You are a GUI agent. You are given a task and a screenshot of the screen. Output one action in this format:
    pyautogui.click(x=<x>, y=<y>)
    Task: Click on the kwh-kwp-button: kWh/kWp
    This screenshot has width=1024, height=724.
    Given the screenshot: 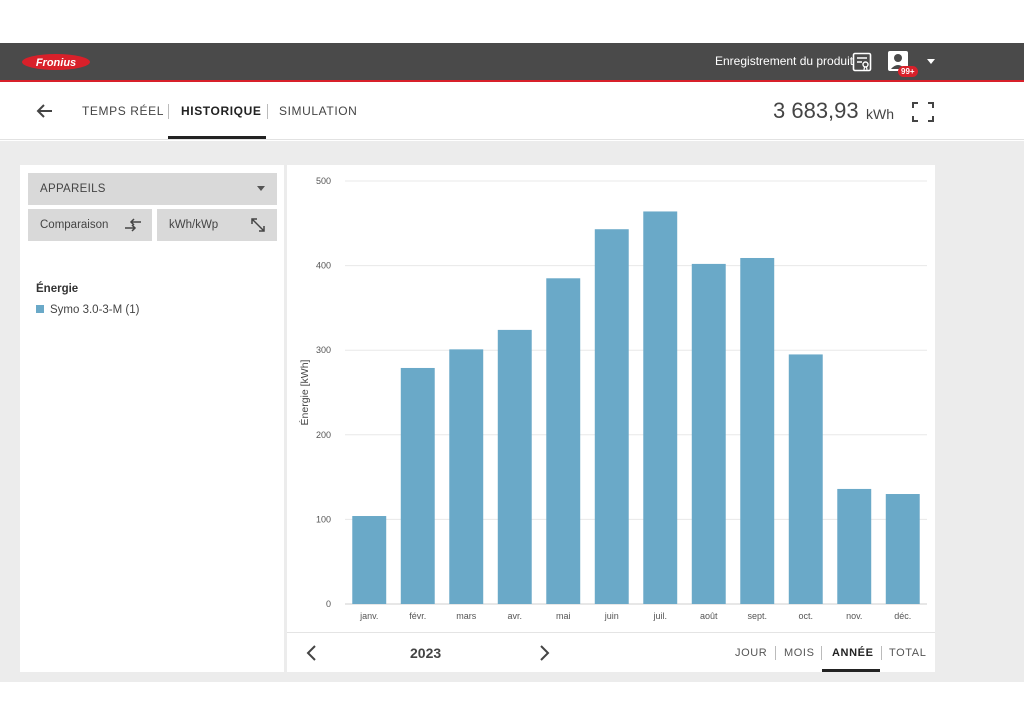 What is the action you would take?
    pyautogui.click(x=217, y=225)
    